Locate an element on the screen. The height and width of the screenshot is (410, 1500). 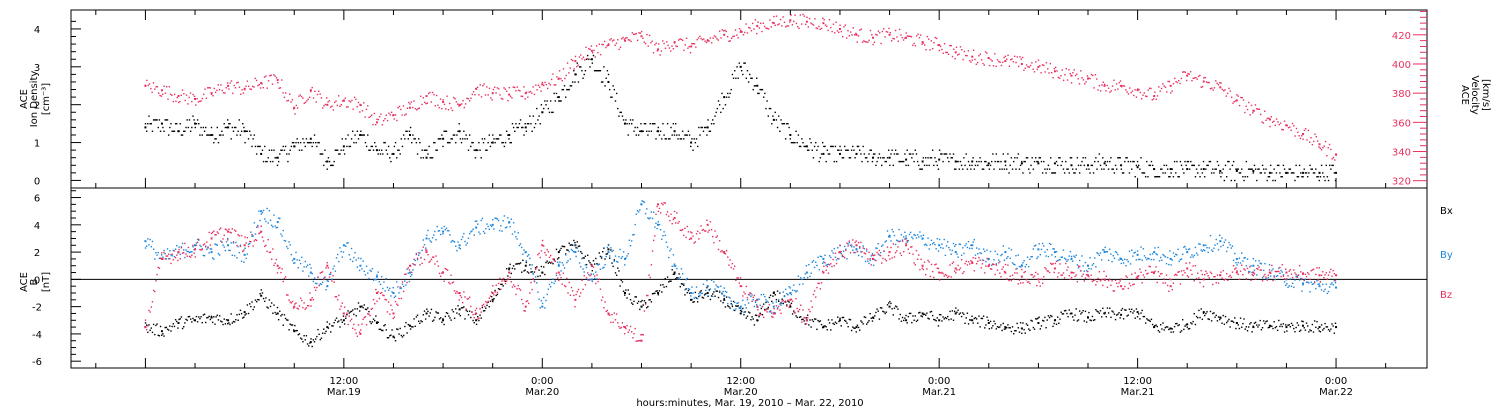
ytick-label: 2 is located at coordinates (37, 253).